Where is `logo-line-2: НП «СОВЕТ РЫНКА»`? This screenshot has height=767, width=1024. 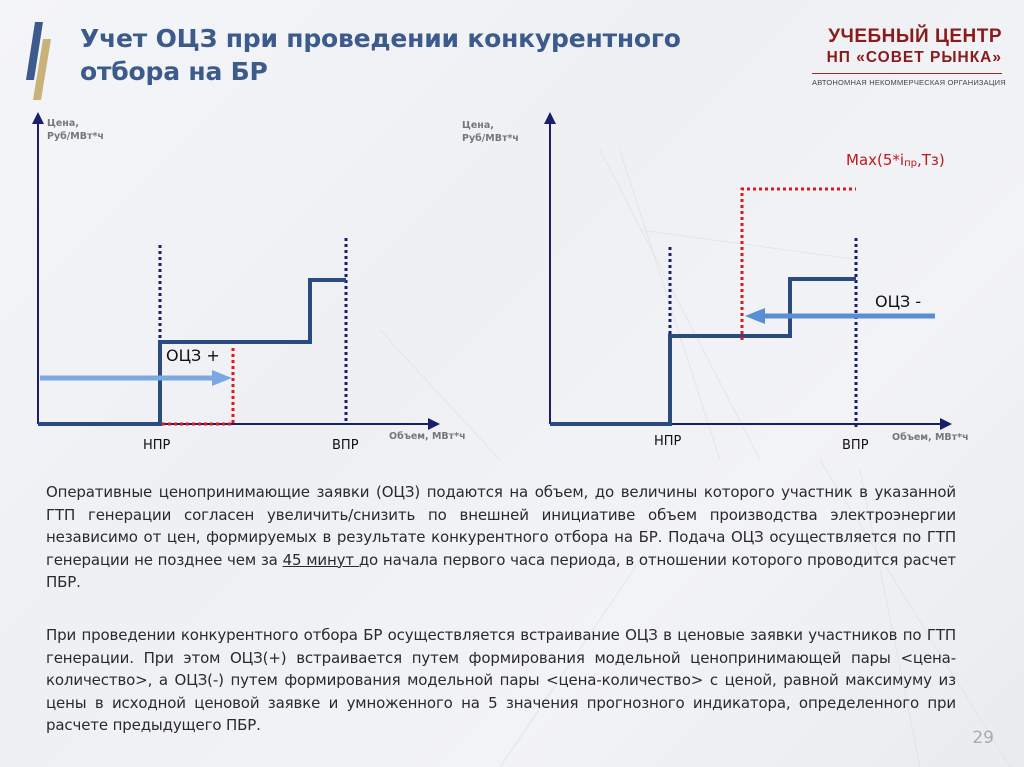
logo-line-2: НП «СОВЕТ РЫНКА» is located at coordinates (914, 57).